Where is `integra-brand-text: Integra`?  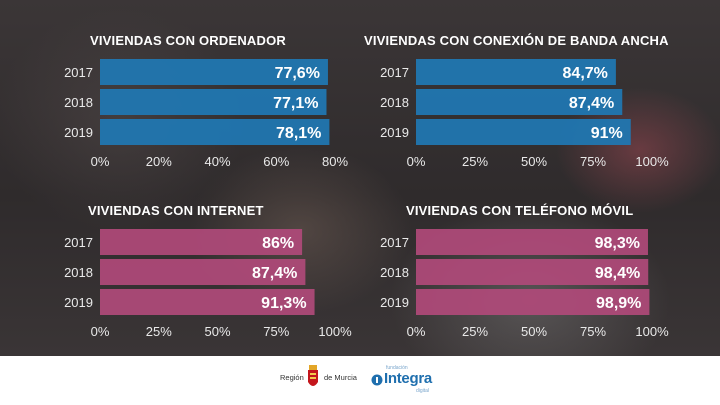
integra-brand-text: Integra is located at coordinates (408, 378).